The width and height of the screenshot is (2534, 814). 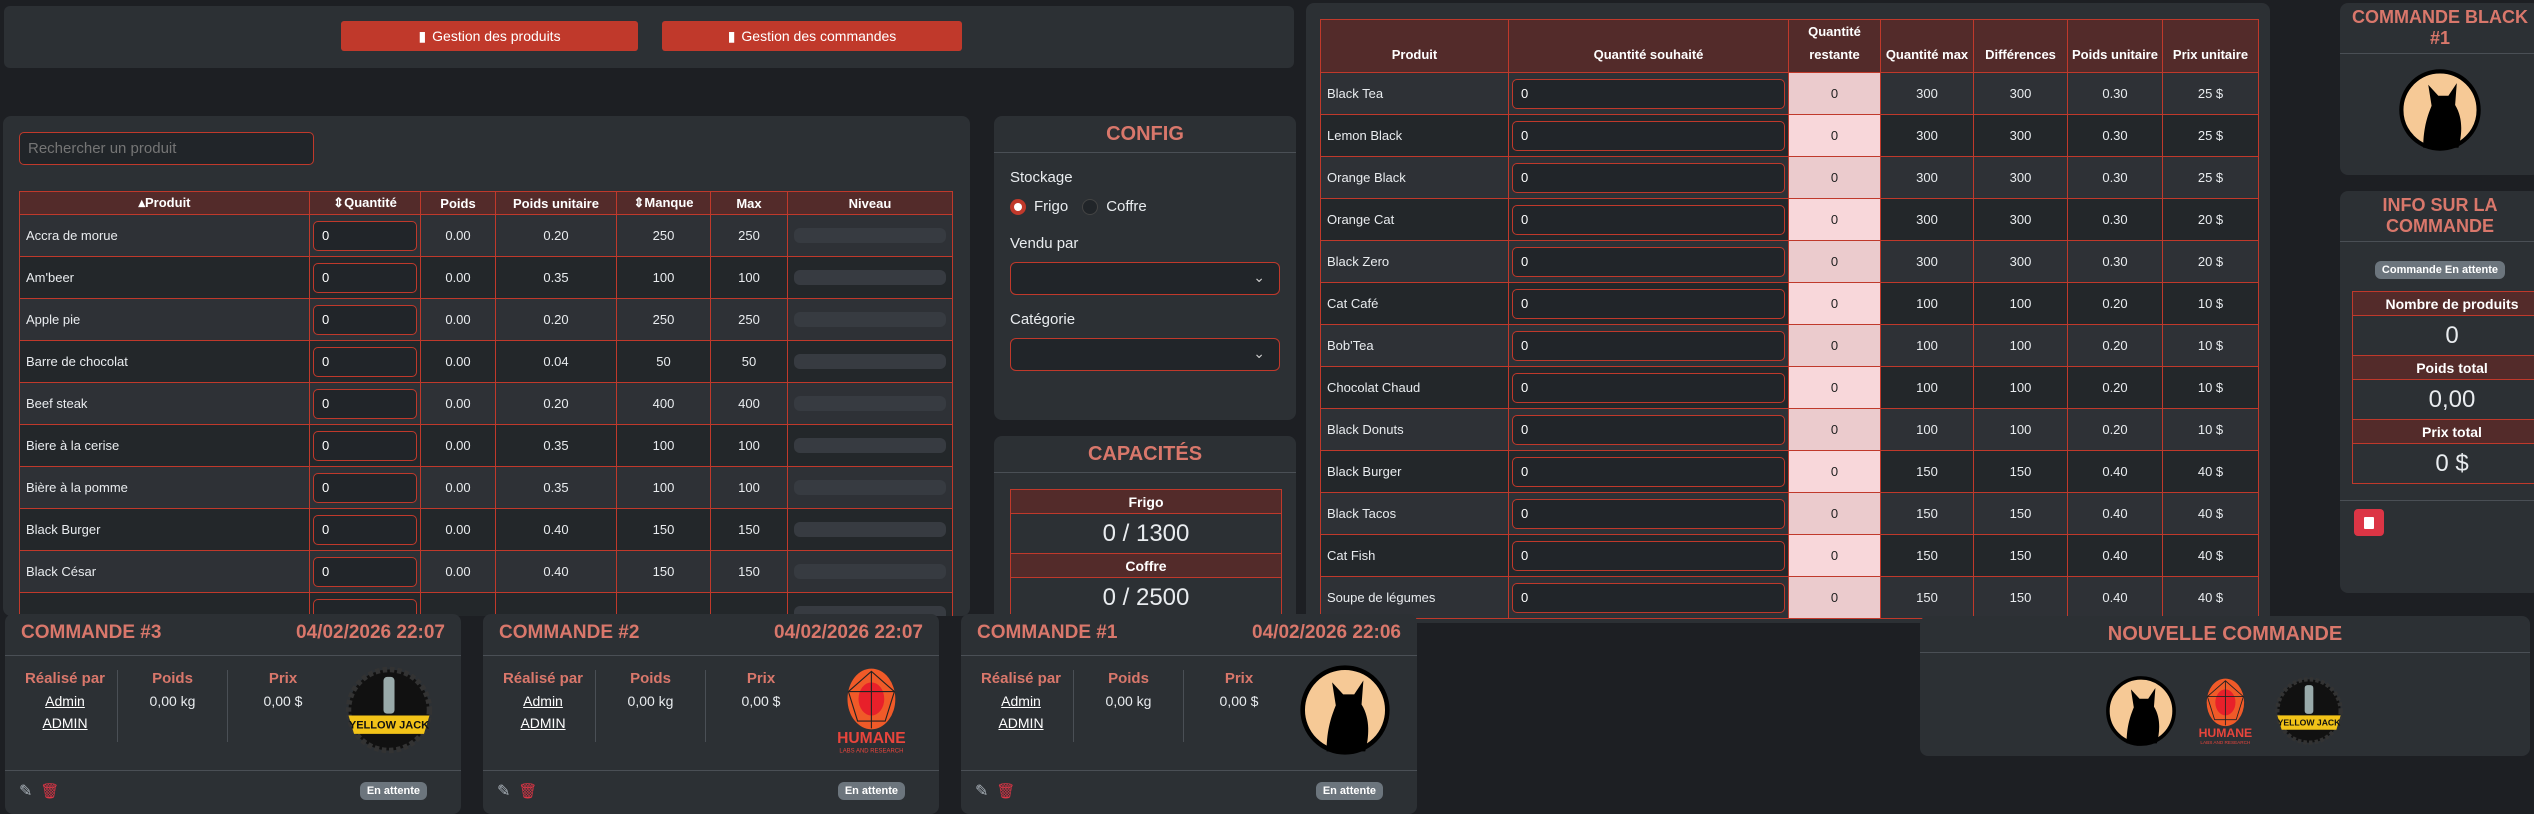 What do you see at coordinates (1146, 502) in the screenshot?
I see `capacity-label: Frigo` at bounding box center [1146, 502].